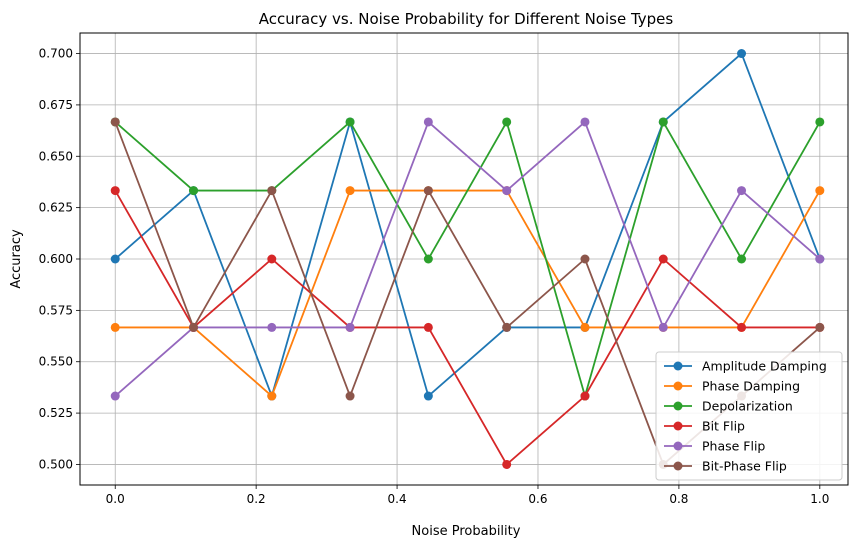  What do you see at coordinates (467, 495) in the screenshot?
I see `x-axis-ticks: 0.0 0.2 0.4 0.6 0.8 1.0` at bounding box center [467, 495].